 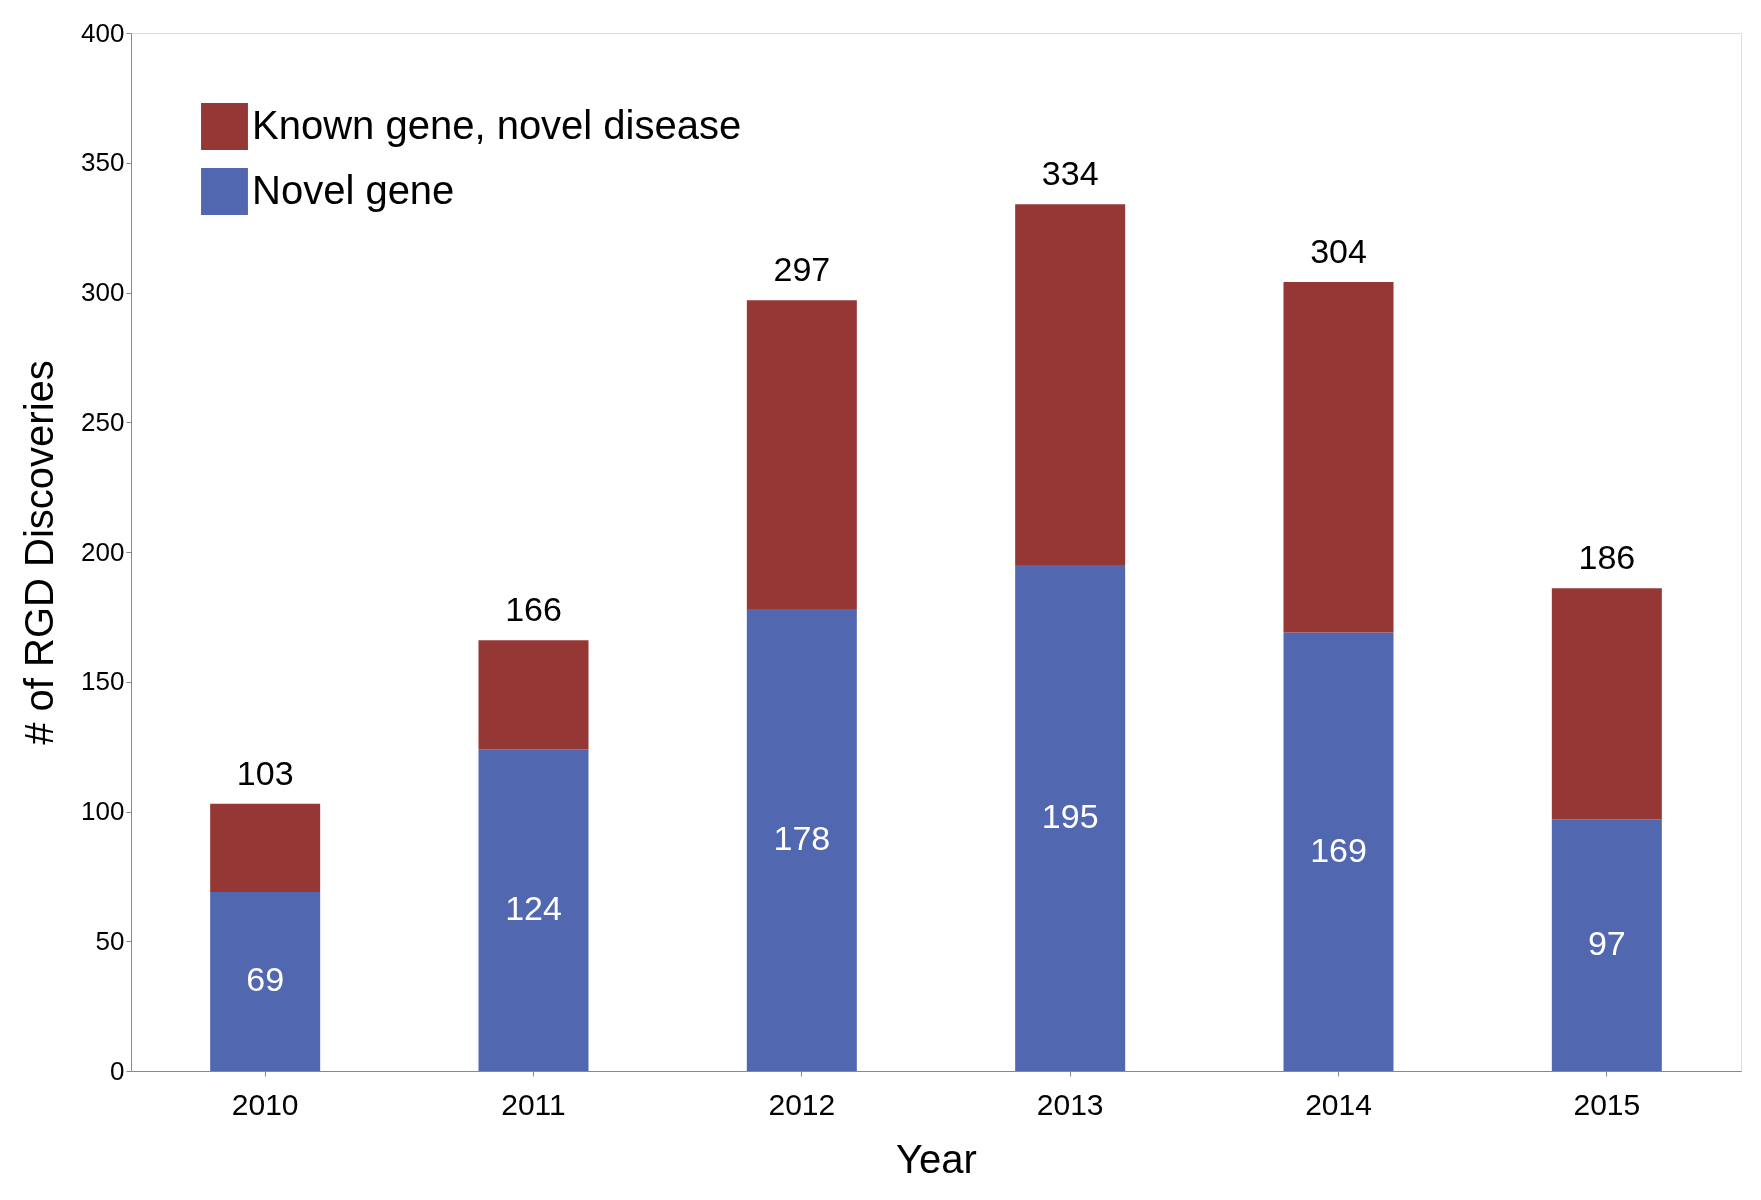 I want to click on total-label: 103, so click(x=265, y=772).